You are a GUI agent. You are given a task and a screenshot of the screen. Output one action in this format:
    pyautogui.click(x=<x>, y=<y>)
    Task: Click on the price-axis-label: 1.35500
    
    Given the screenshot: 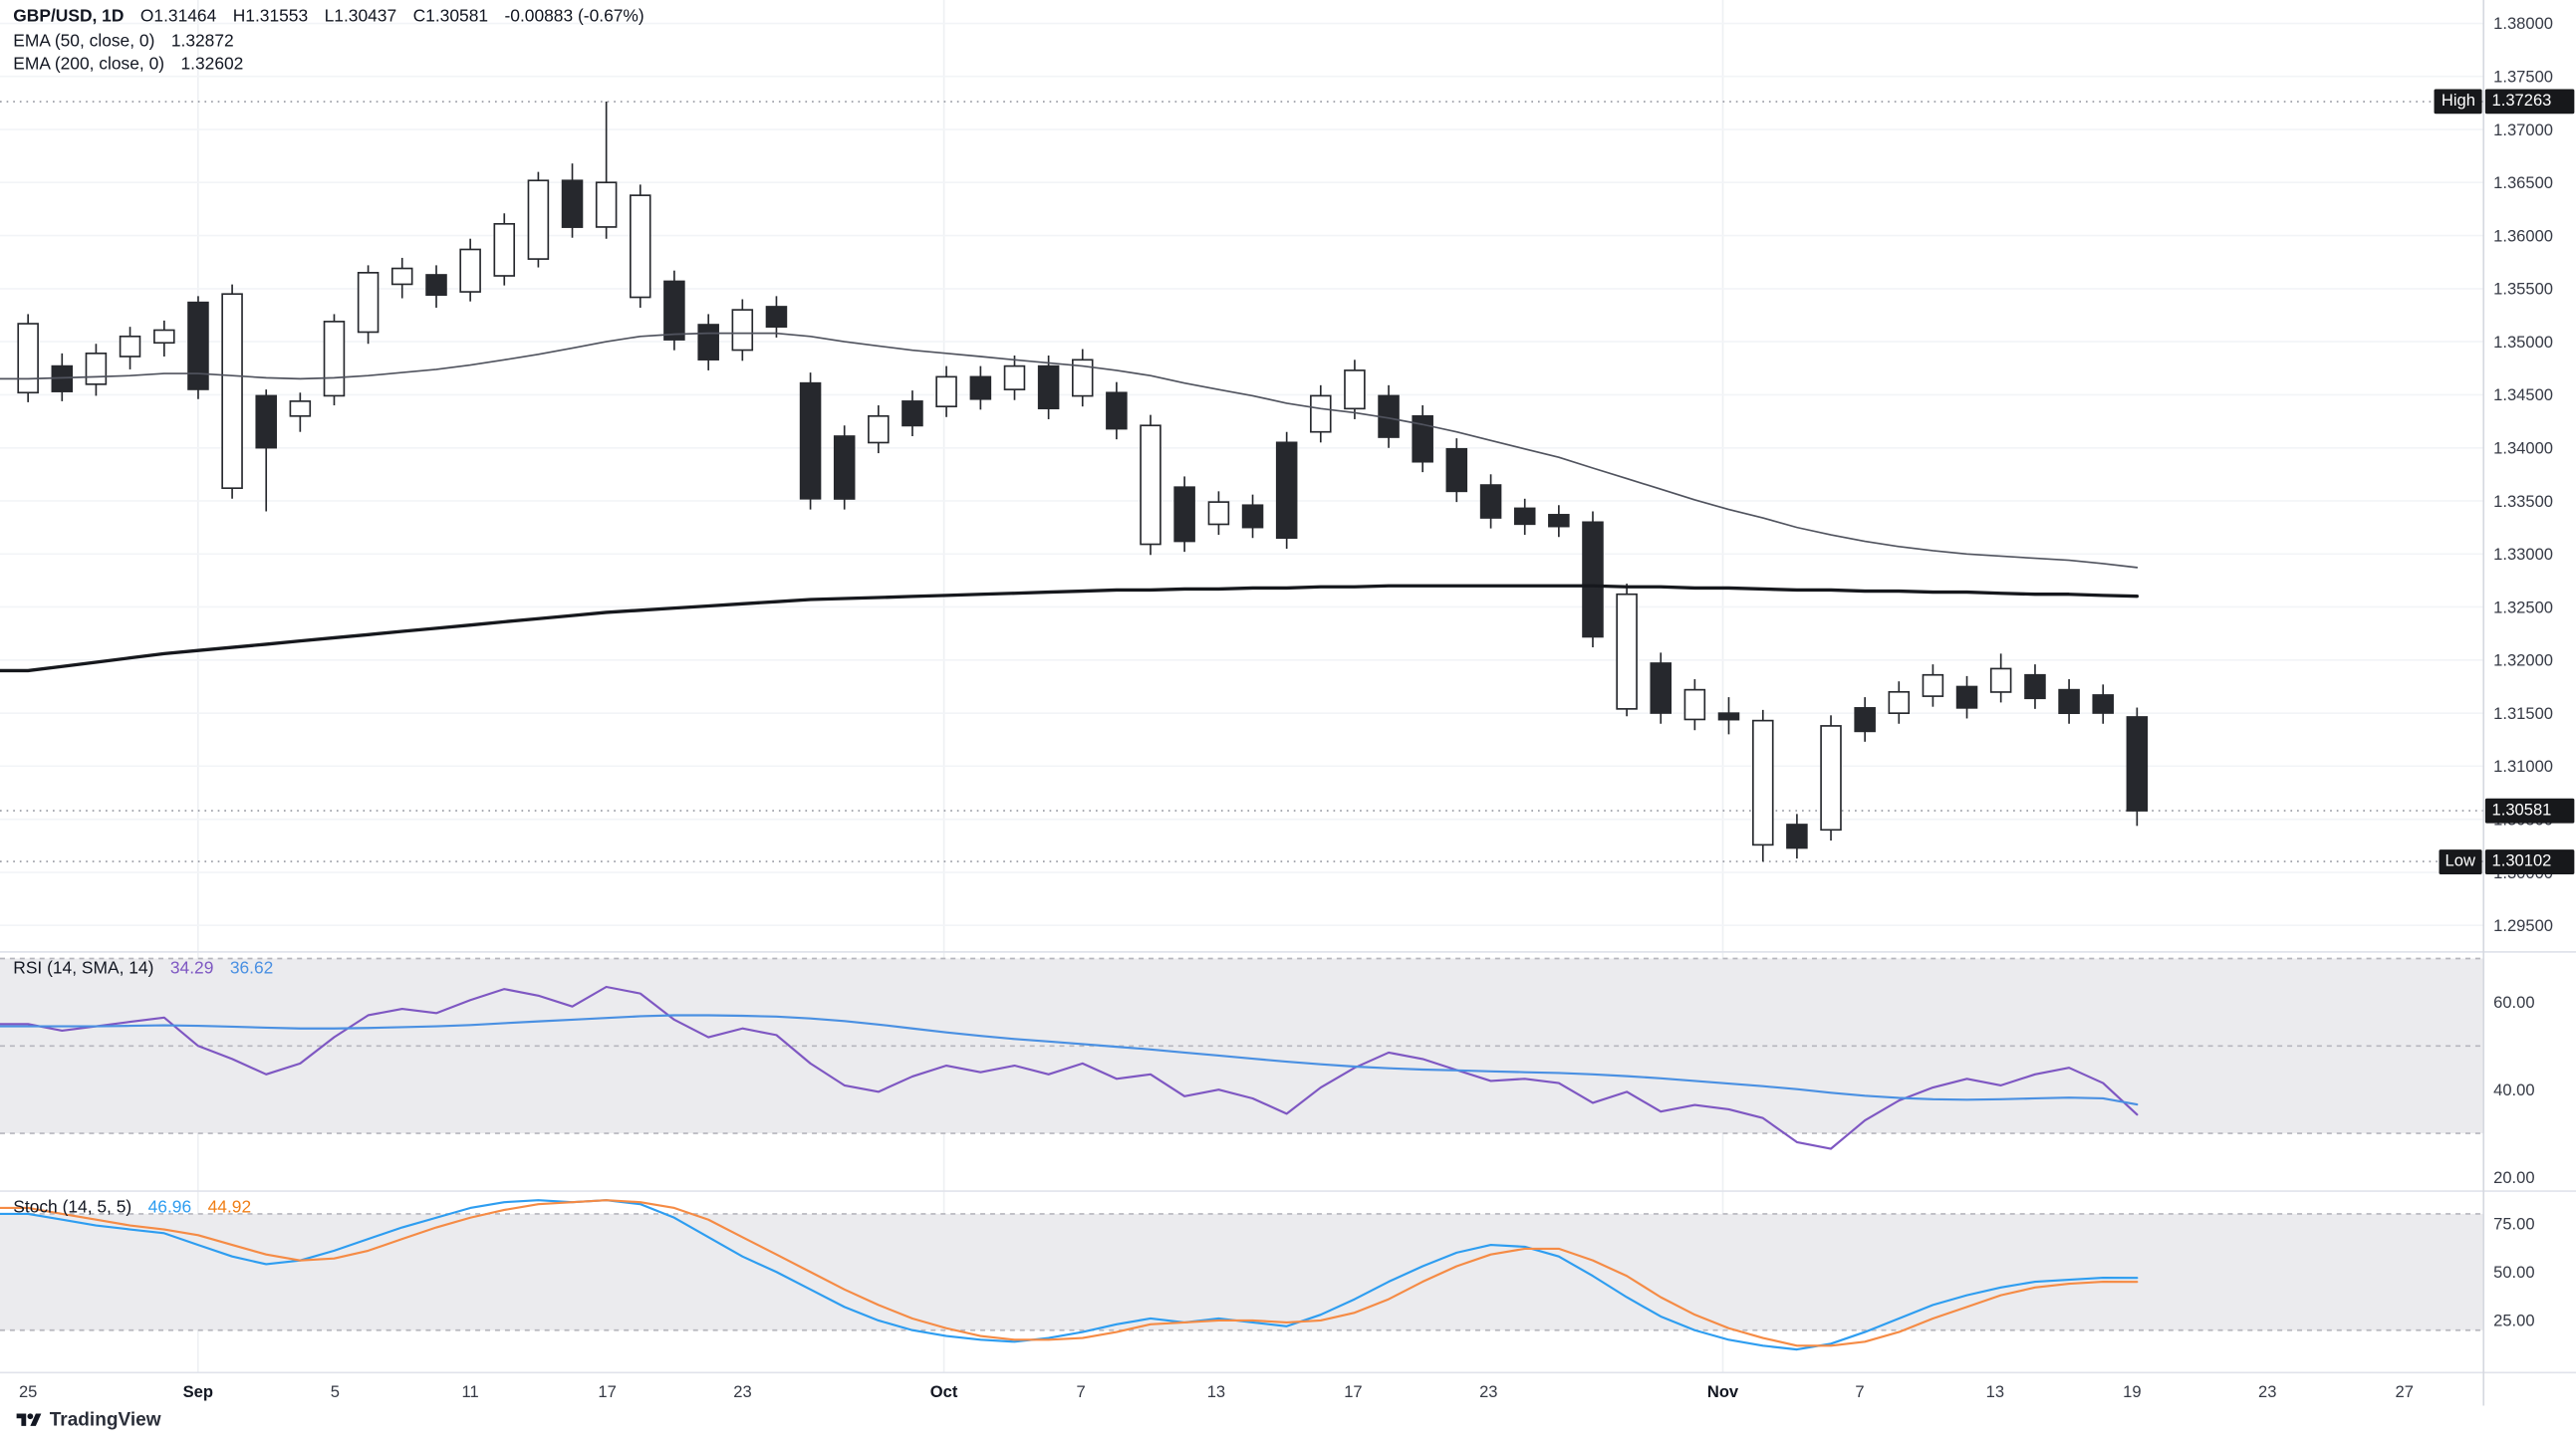 What is the action you would take?
    pyautogui.click(x=2523, y=289)
    